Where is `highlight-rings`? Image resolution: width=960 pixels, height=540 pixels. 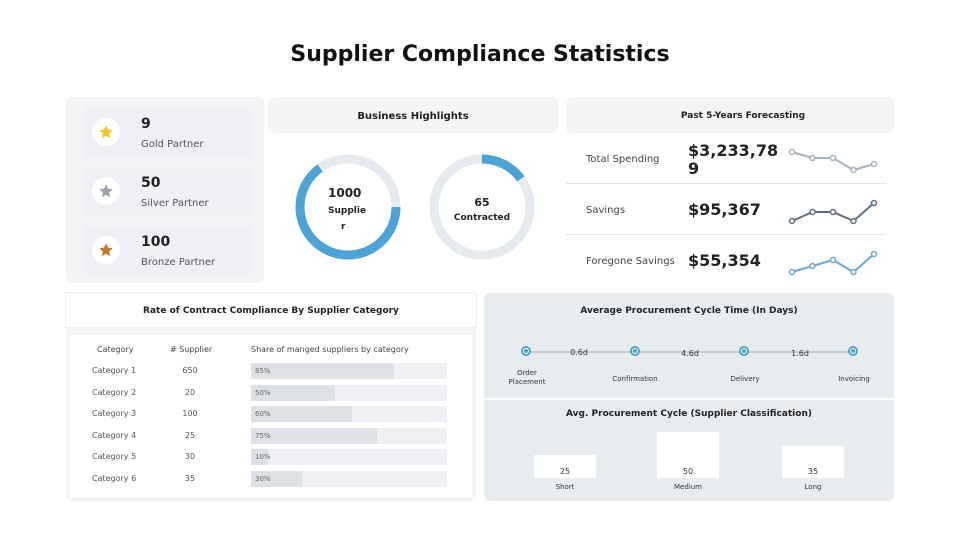
highlight-rings is located at coordinates (415, 207).